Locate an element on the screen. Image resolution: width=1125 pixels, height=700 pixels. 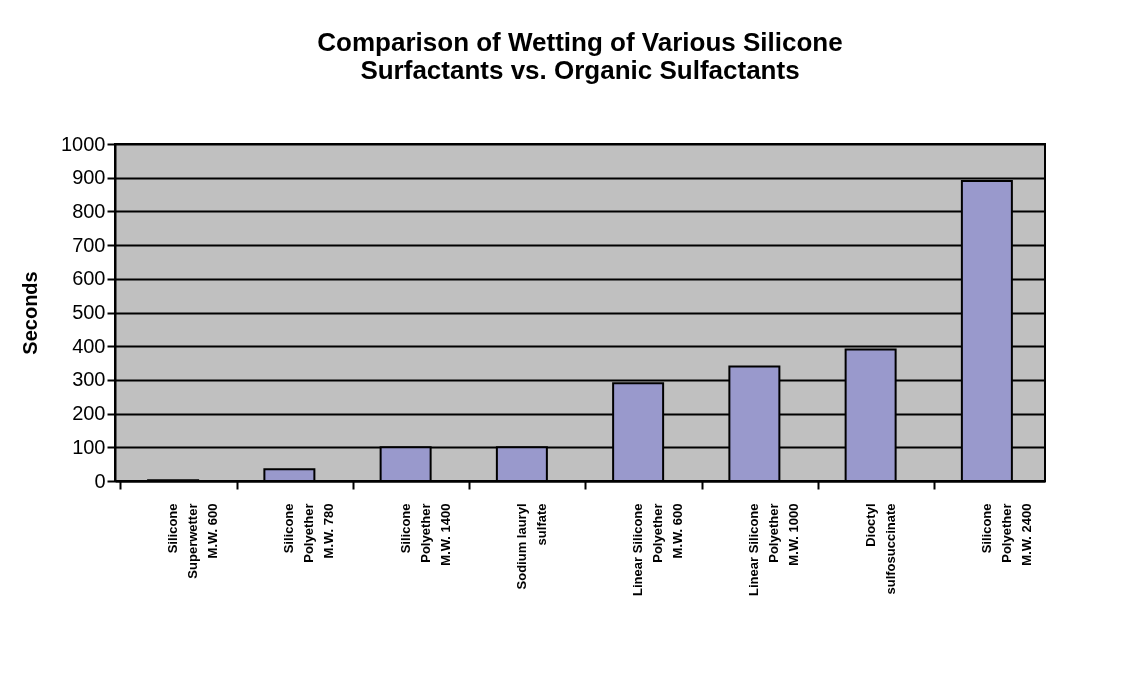
x-tick-label: Linear Silicone Polyether M.W. 1000 is located at coordinates (774, 549).